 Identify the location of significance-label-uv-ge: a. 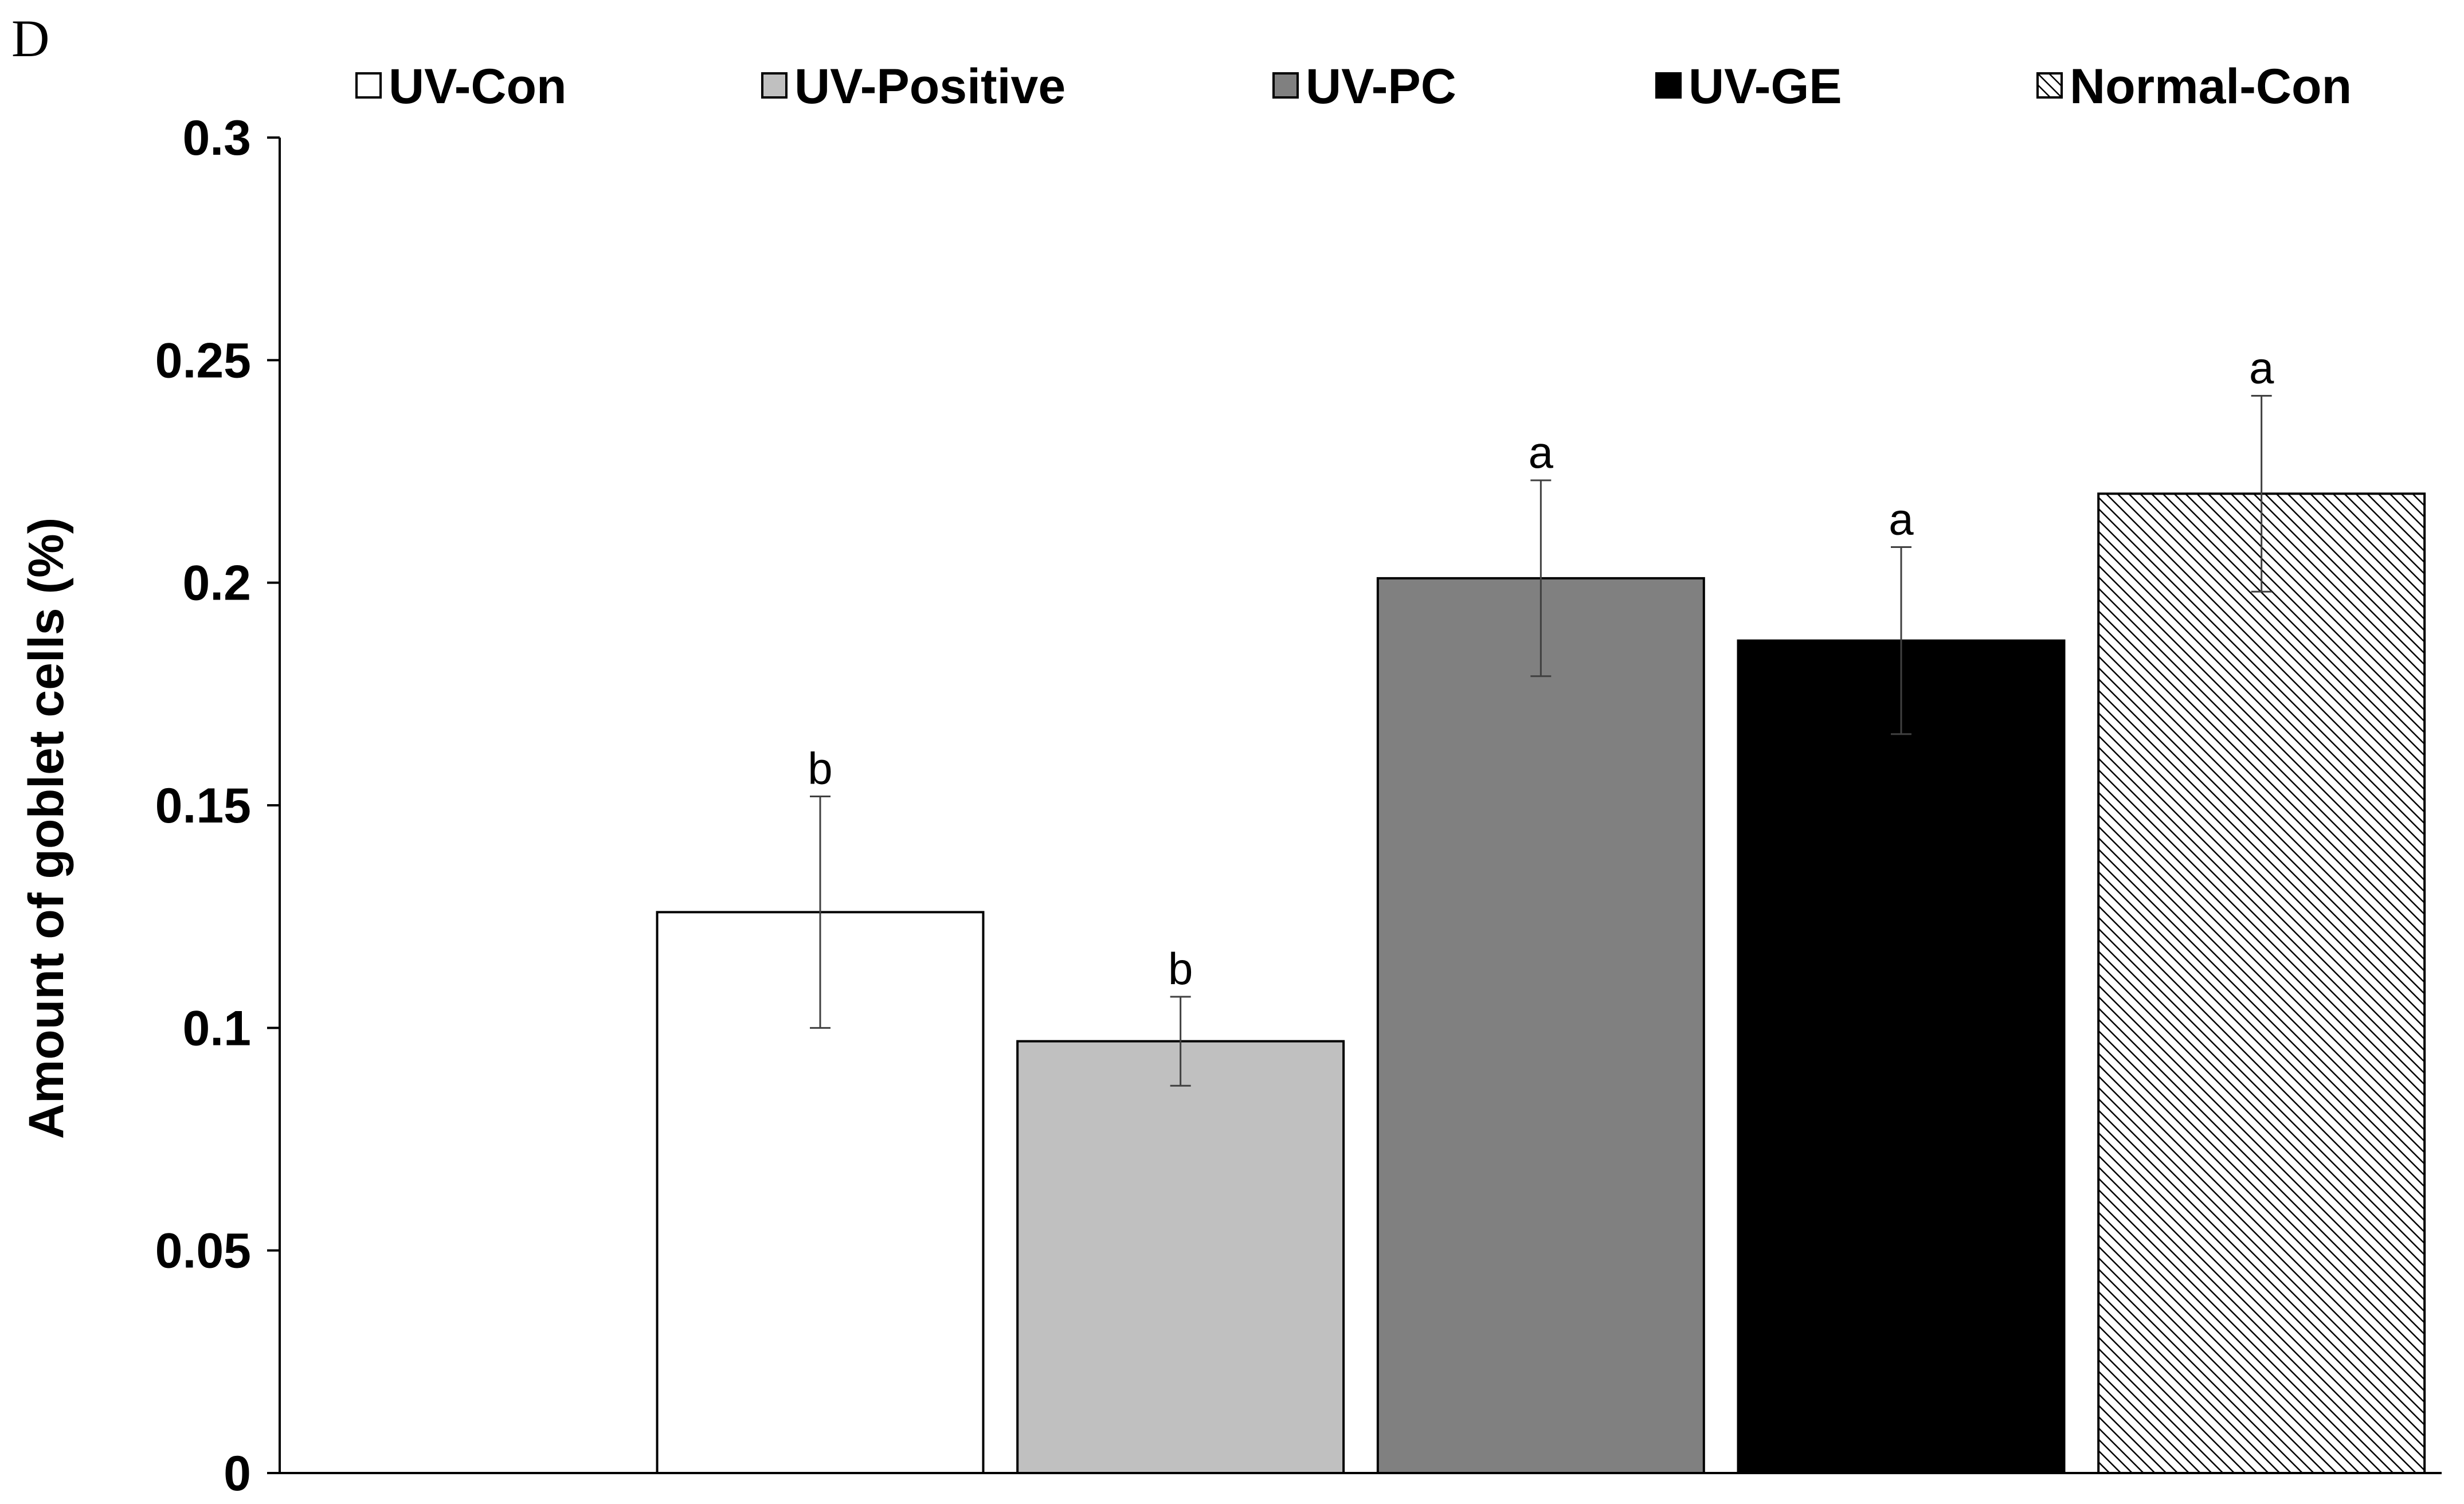
(1901, 519).